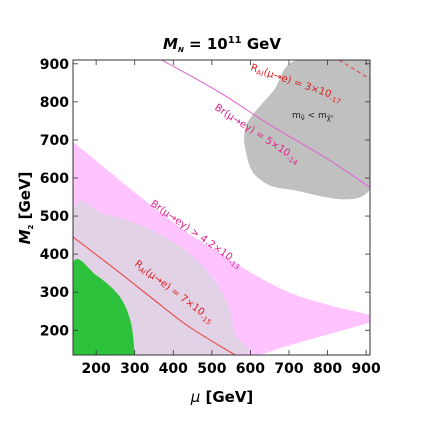 The width and height of the screenshot is (425, 425). What do you see at coordinates (288, 369) in the screenshot?
I see `x-tick-label: 700` at bounding box center [288, 369].